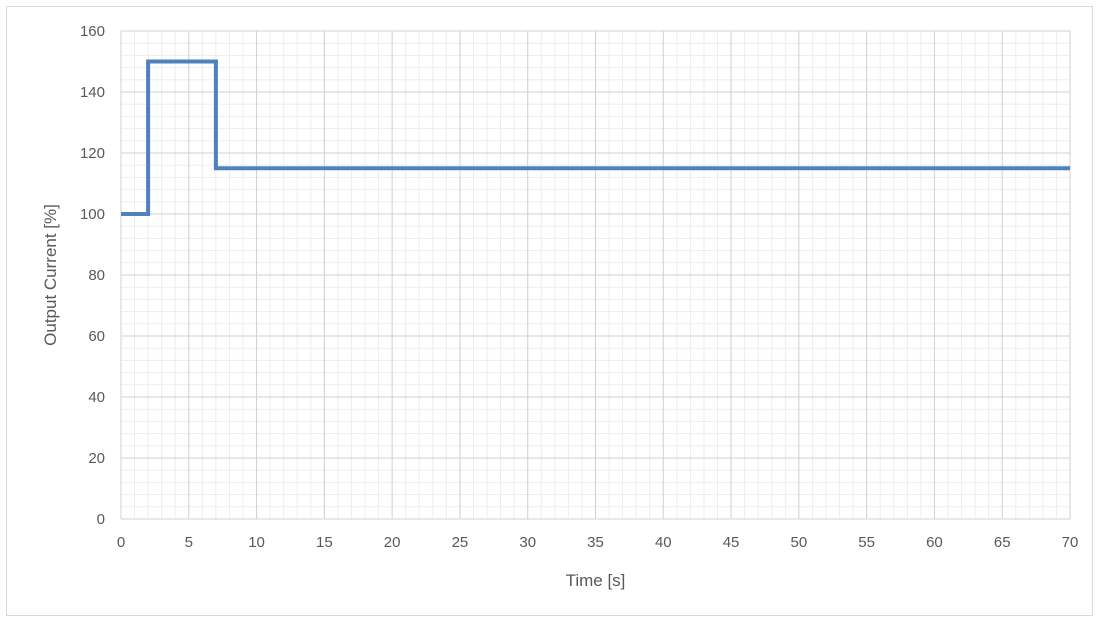  What do you see at coordinates (92, 92) in the screenshot?
I see `y-tick-label: 140` at bounding box center [92, 92].